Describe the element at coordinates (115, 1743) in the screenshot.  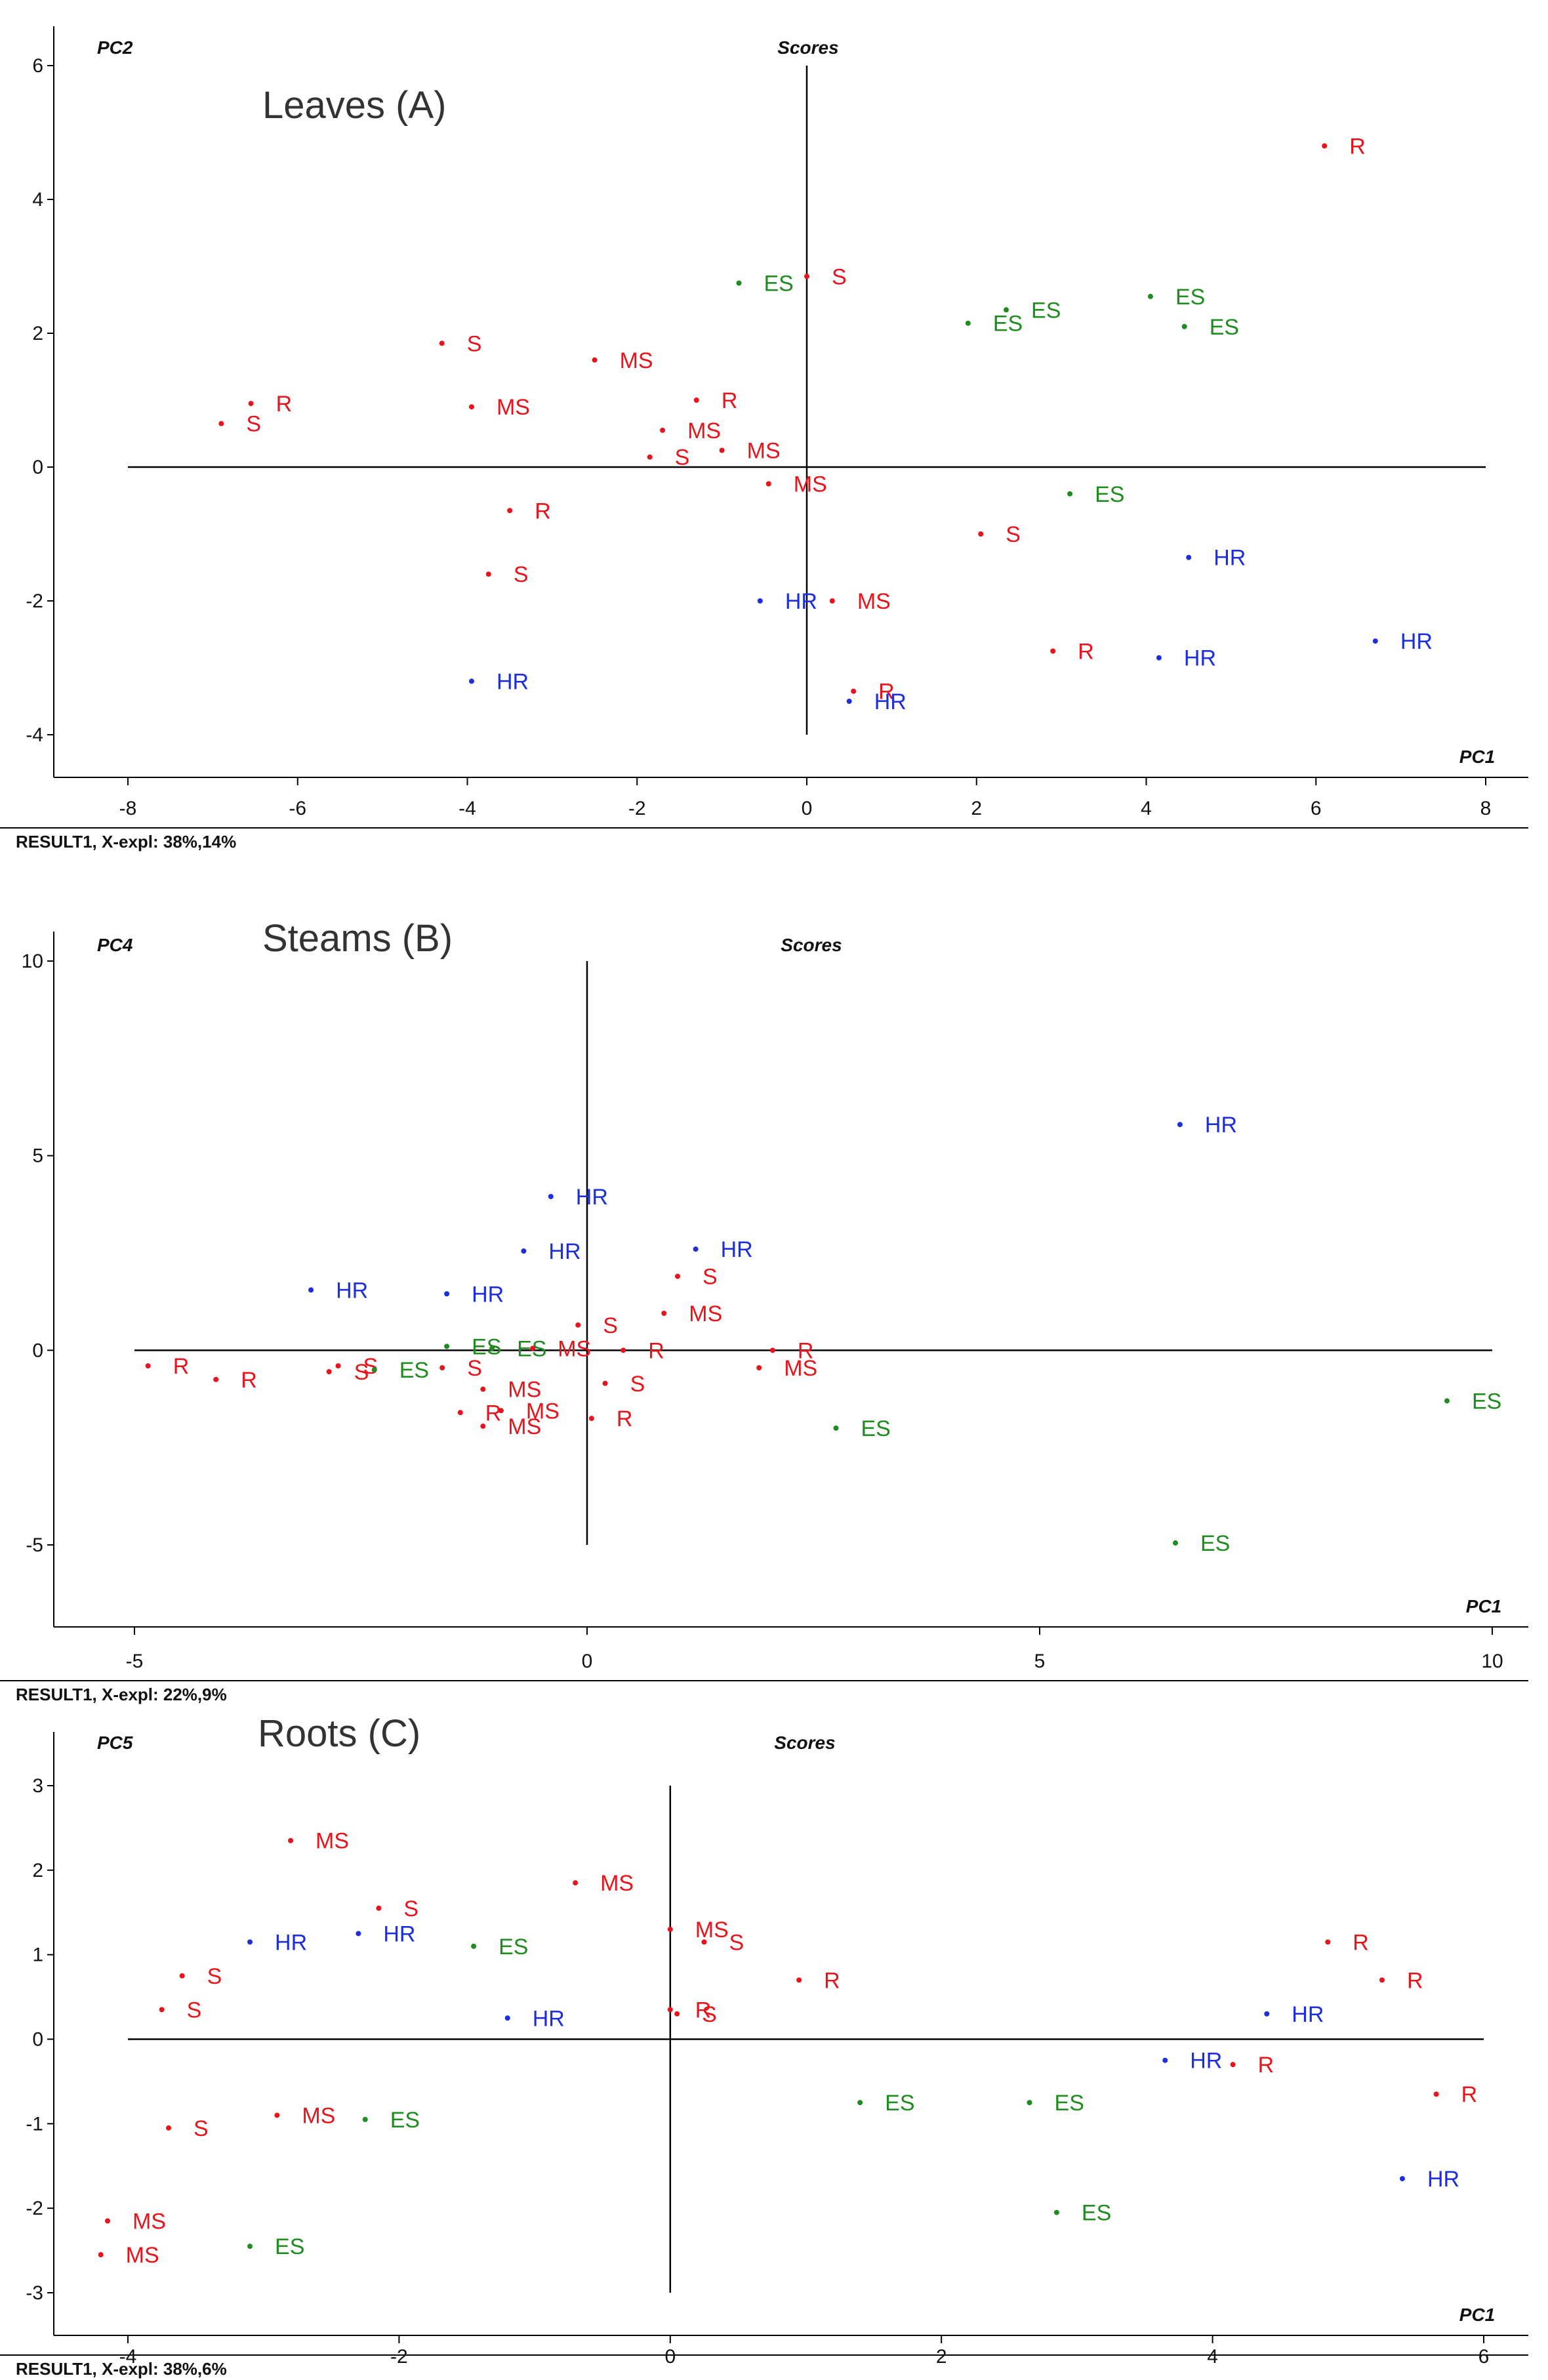
I see `y-axis-label: PC5` at that location.